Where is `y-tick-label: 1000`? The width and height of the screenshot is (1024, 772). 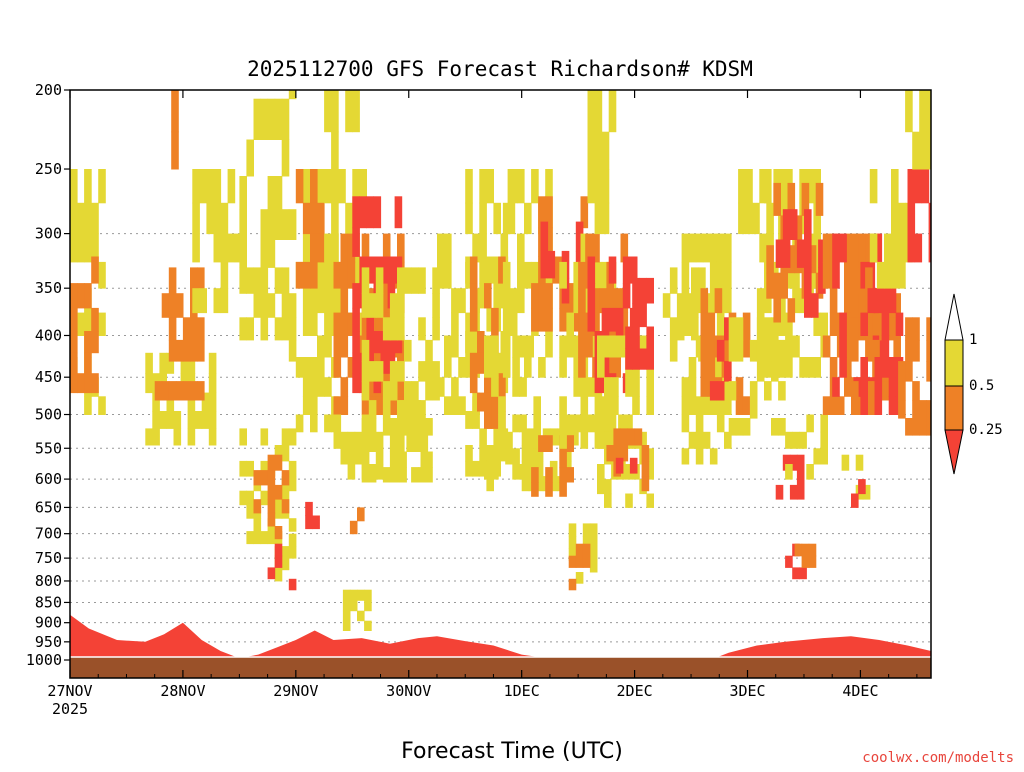
y-tick-label: 1000 is located at coordinates (44, 660).